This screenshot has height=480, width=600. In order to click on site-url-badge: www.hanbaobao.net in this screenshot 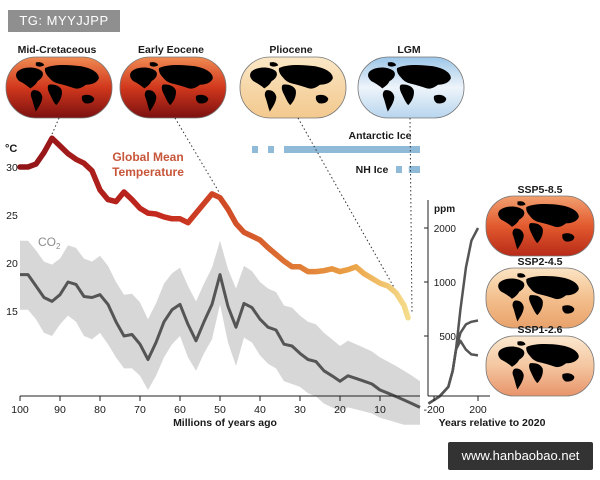, I will do `click(520, 456)`.